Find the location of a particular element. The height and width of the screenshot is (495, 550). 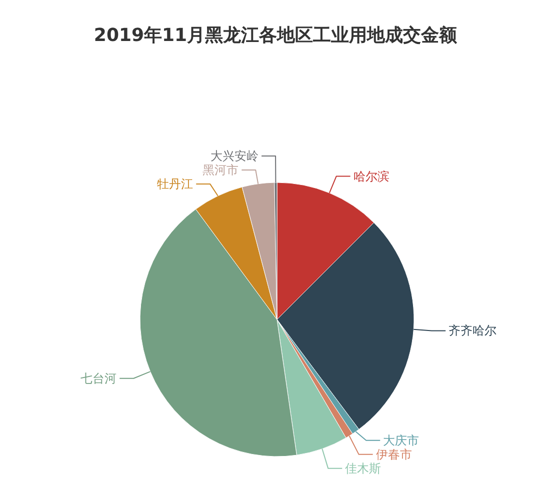

slice-label: 齐齐哈尔 is located at coordinates (472, 331).